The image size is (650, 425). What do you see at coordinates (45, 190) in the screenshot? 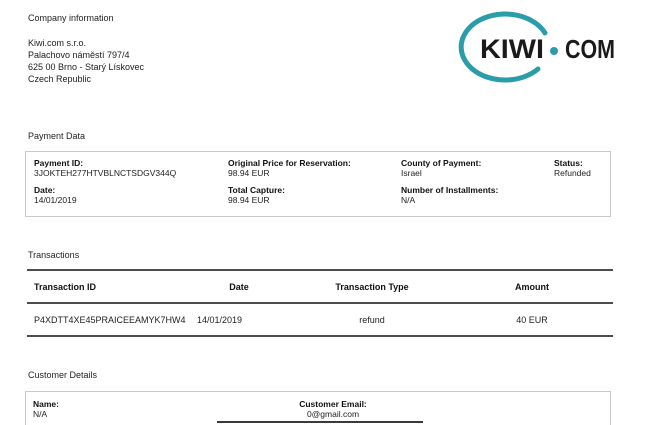
I see `date-label: Date:` at bounding box center [45, 190].